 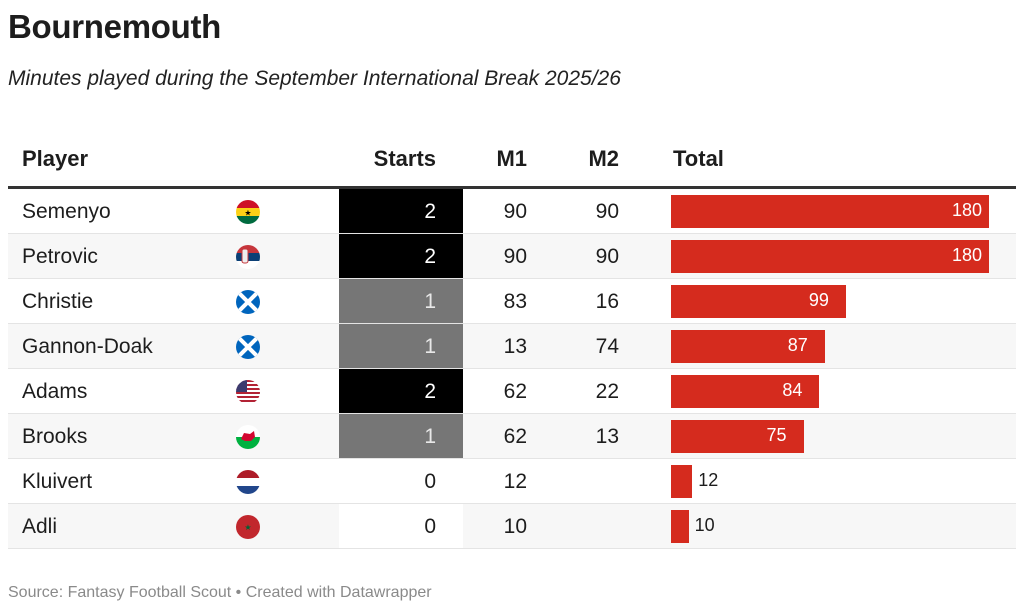 I want to click on header-m2: M2, so click(x=603, y=158).